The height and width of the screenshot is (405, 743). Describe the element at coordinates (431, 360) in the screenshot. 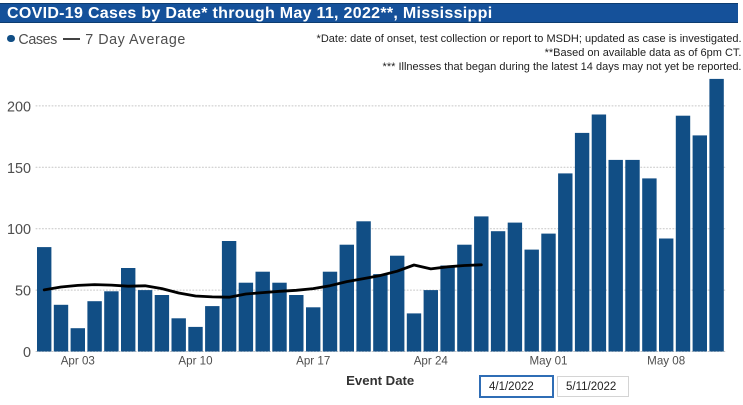

I see `svg-text: Apr 24` at that location.